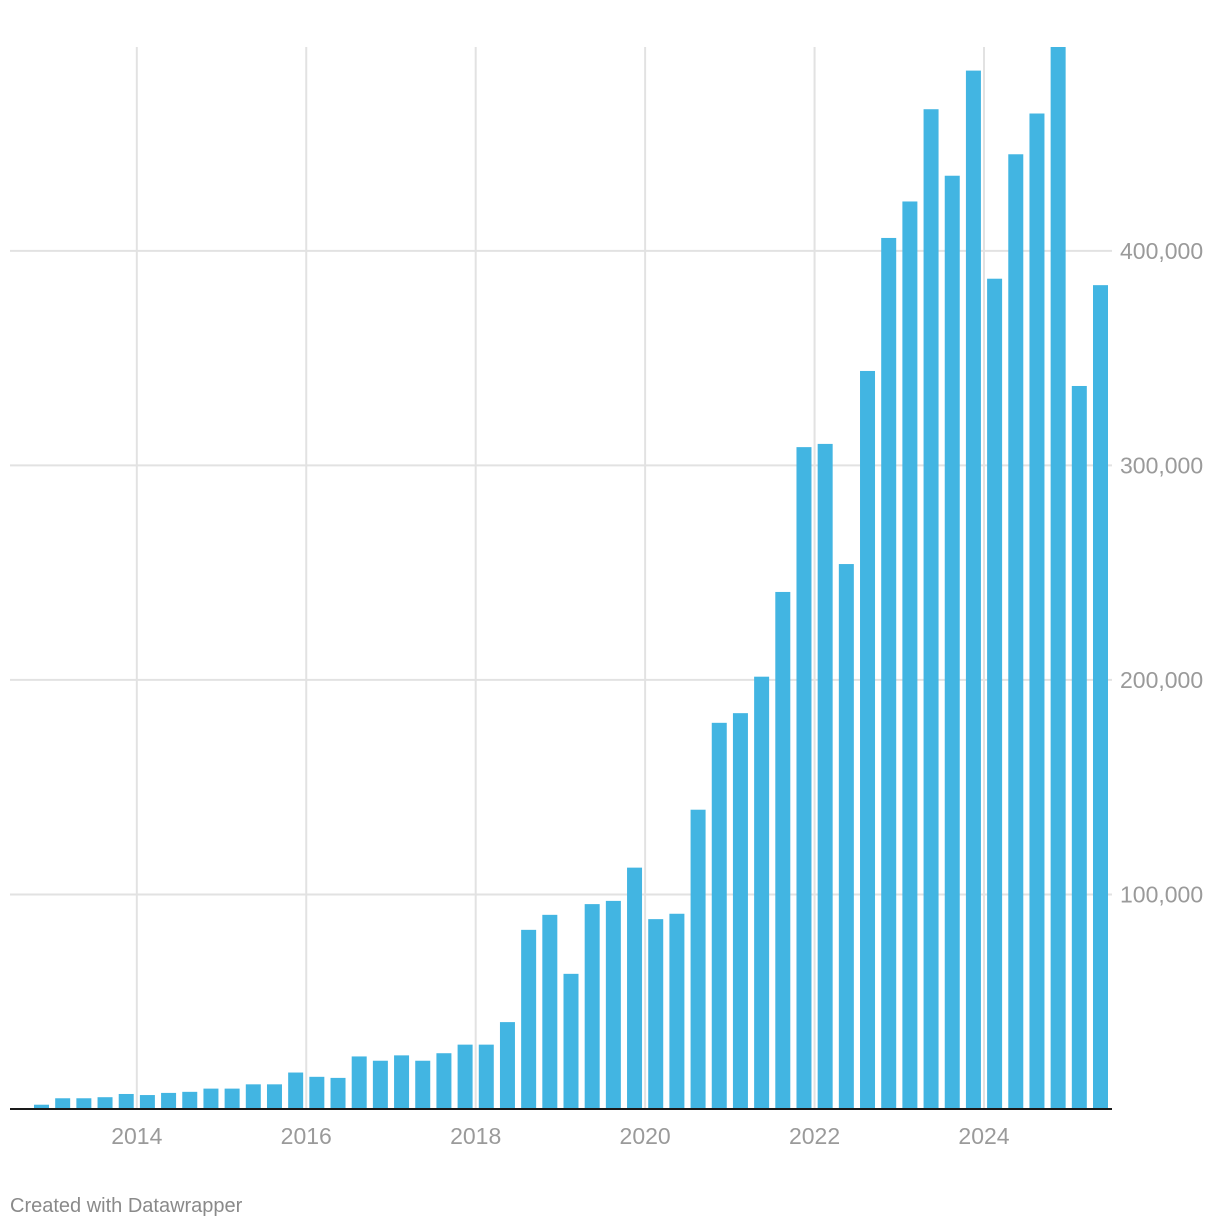 This screenshot has height=1232, width=1220. I want to click on y-tick-label: 400,000, so click(1161, 251).